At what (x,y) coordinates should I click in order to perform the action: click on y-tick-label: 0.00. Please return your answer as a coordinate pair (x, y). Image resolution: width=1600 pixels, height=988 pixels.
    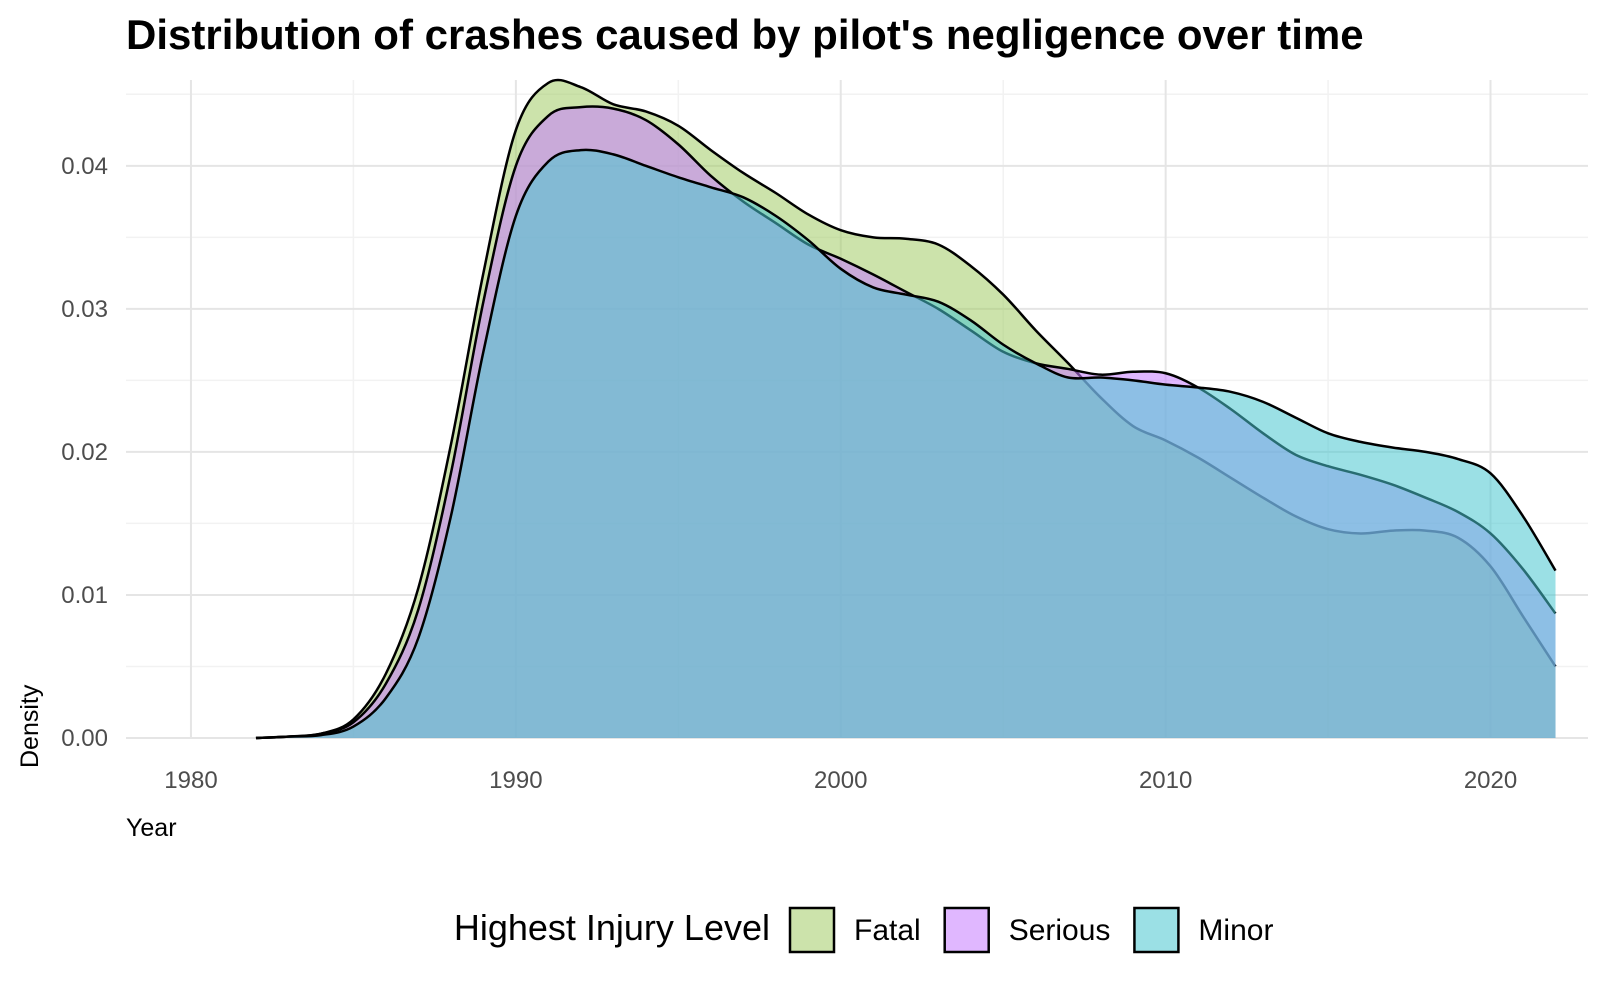
    Looking at the image, I should click on (84, 738).